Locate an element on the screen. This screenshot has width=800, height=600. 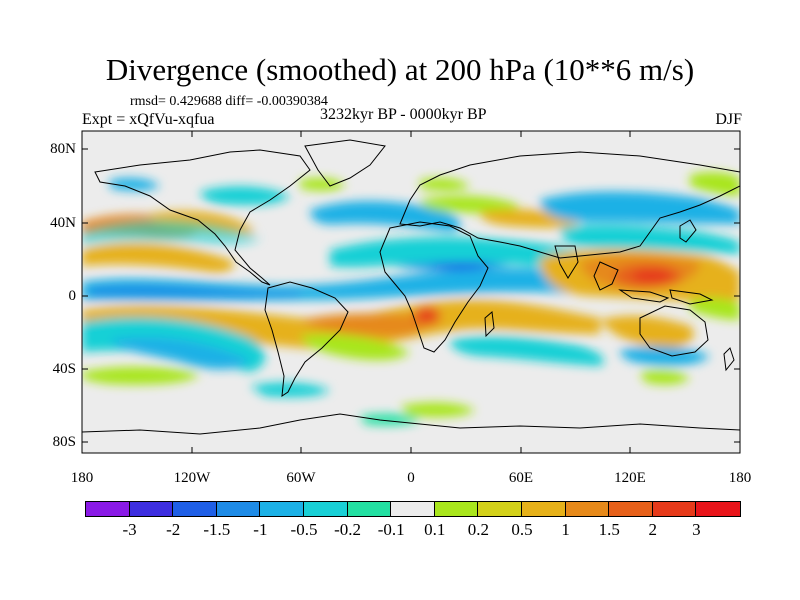
colorbar-label: -0.1 is located at coordinates (391, 529).